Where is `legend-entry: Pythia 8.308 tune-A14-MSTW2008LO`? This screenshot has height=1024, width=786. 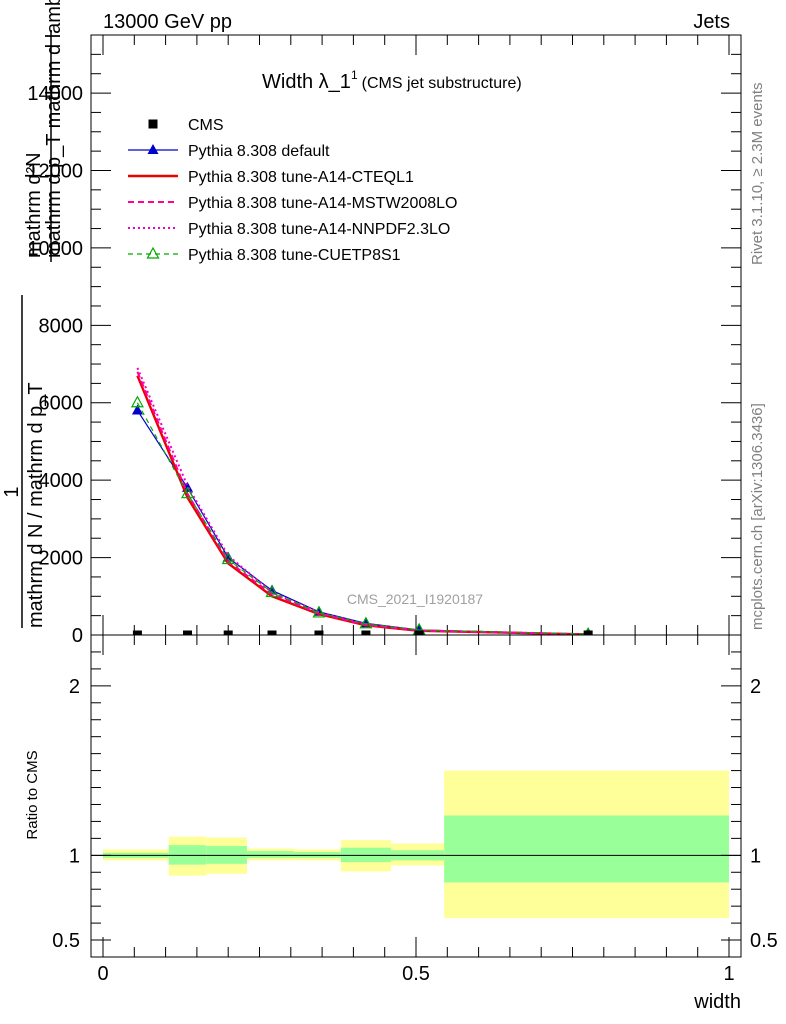 legend-entry: Pythia 8.308 tune-A14-MSTW2008LO is located at coordinates (292, 203).